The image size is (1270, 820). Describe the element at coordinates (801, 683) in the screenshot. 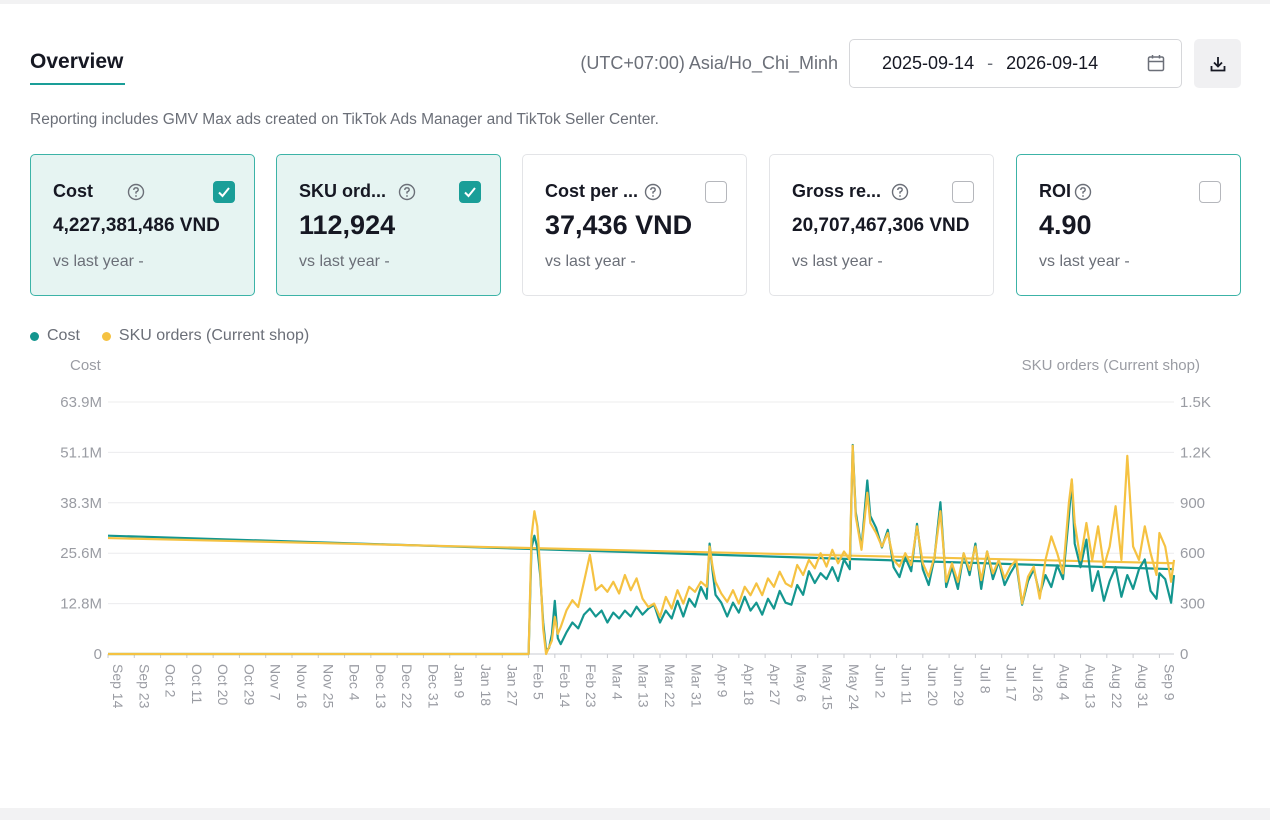

I see `x-tick-label: May 6` at that location.